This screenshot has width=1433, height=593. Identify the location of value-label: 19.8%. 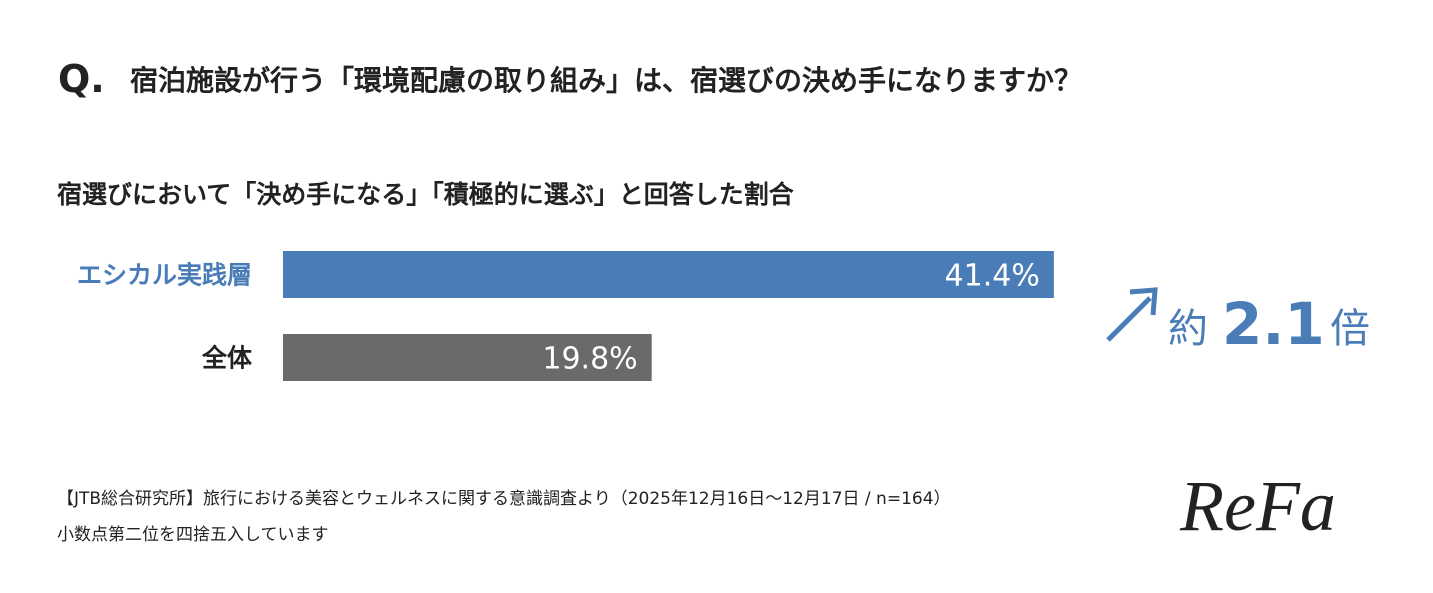
(589, 359).